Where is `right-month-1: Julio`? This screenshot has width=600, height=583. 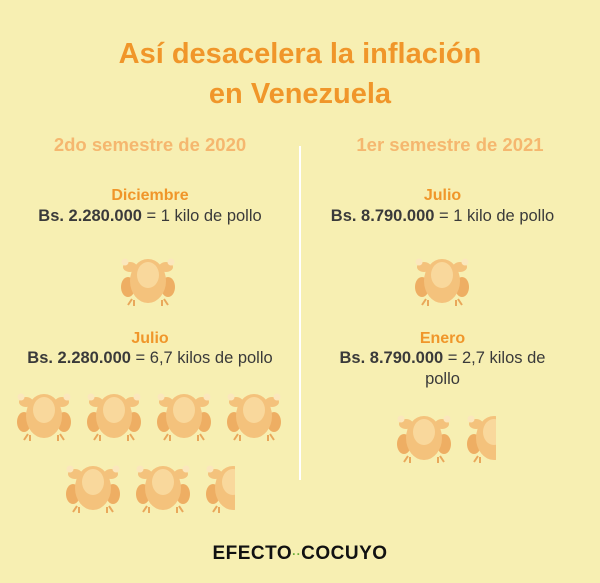
right-month-1: Julio is located at coordinates (442, 195).